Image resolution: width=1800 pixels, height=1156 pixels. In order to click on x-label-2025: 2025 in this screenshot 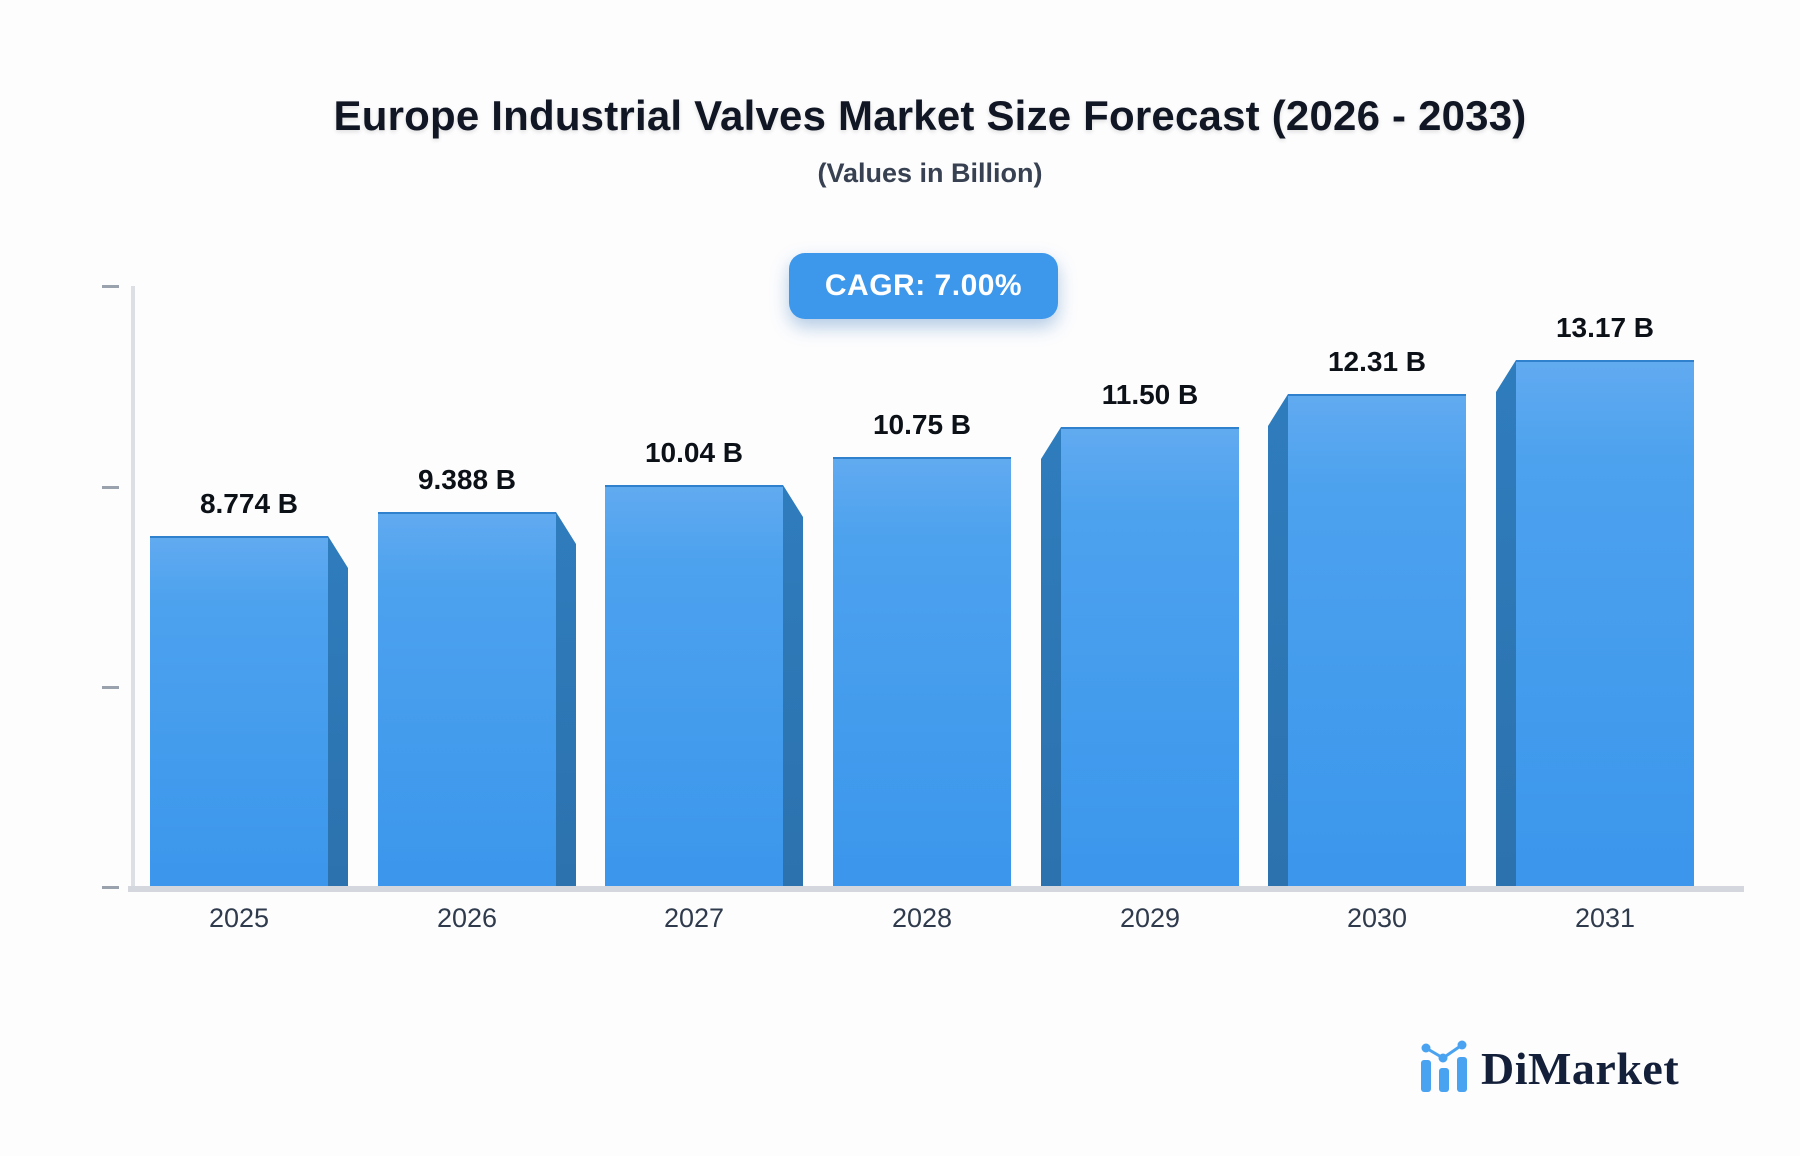, I will do `click(239, 918)`.